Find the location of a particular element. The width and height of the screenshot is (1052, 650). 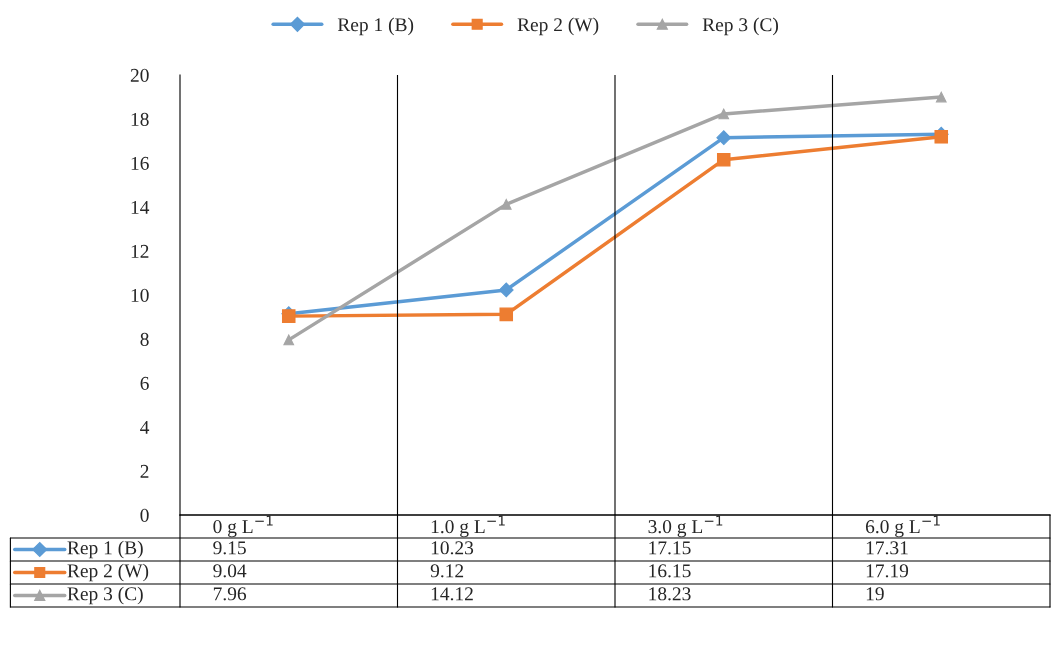

text: Rep 2 (W) is located at coordinates (108, 572).